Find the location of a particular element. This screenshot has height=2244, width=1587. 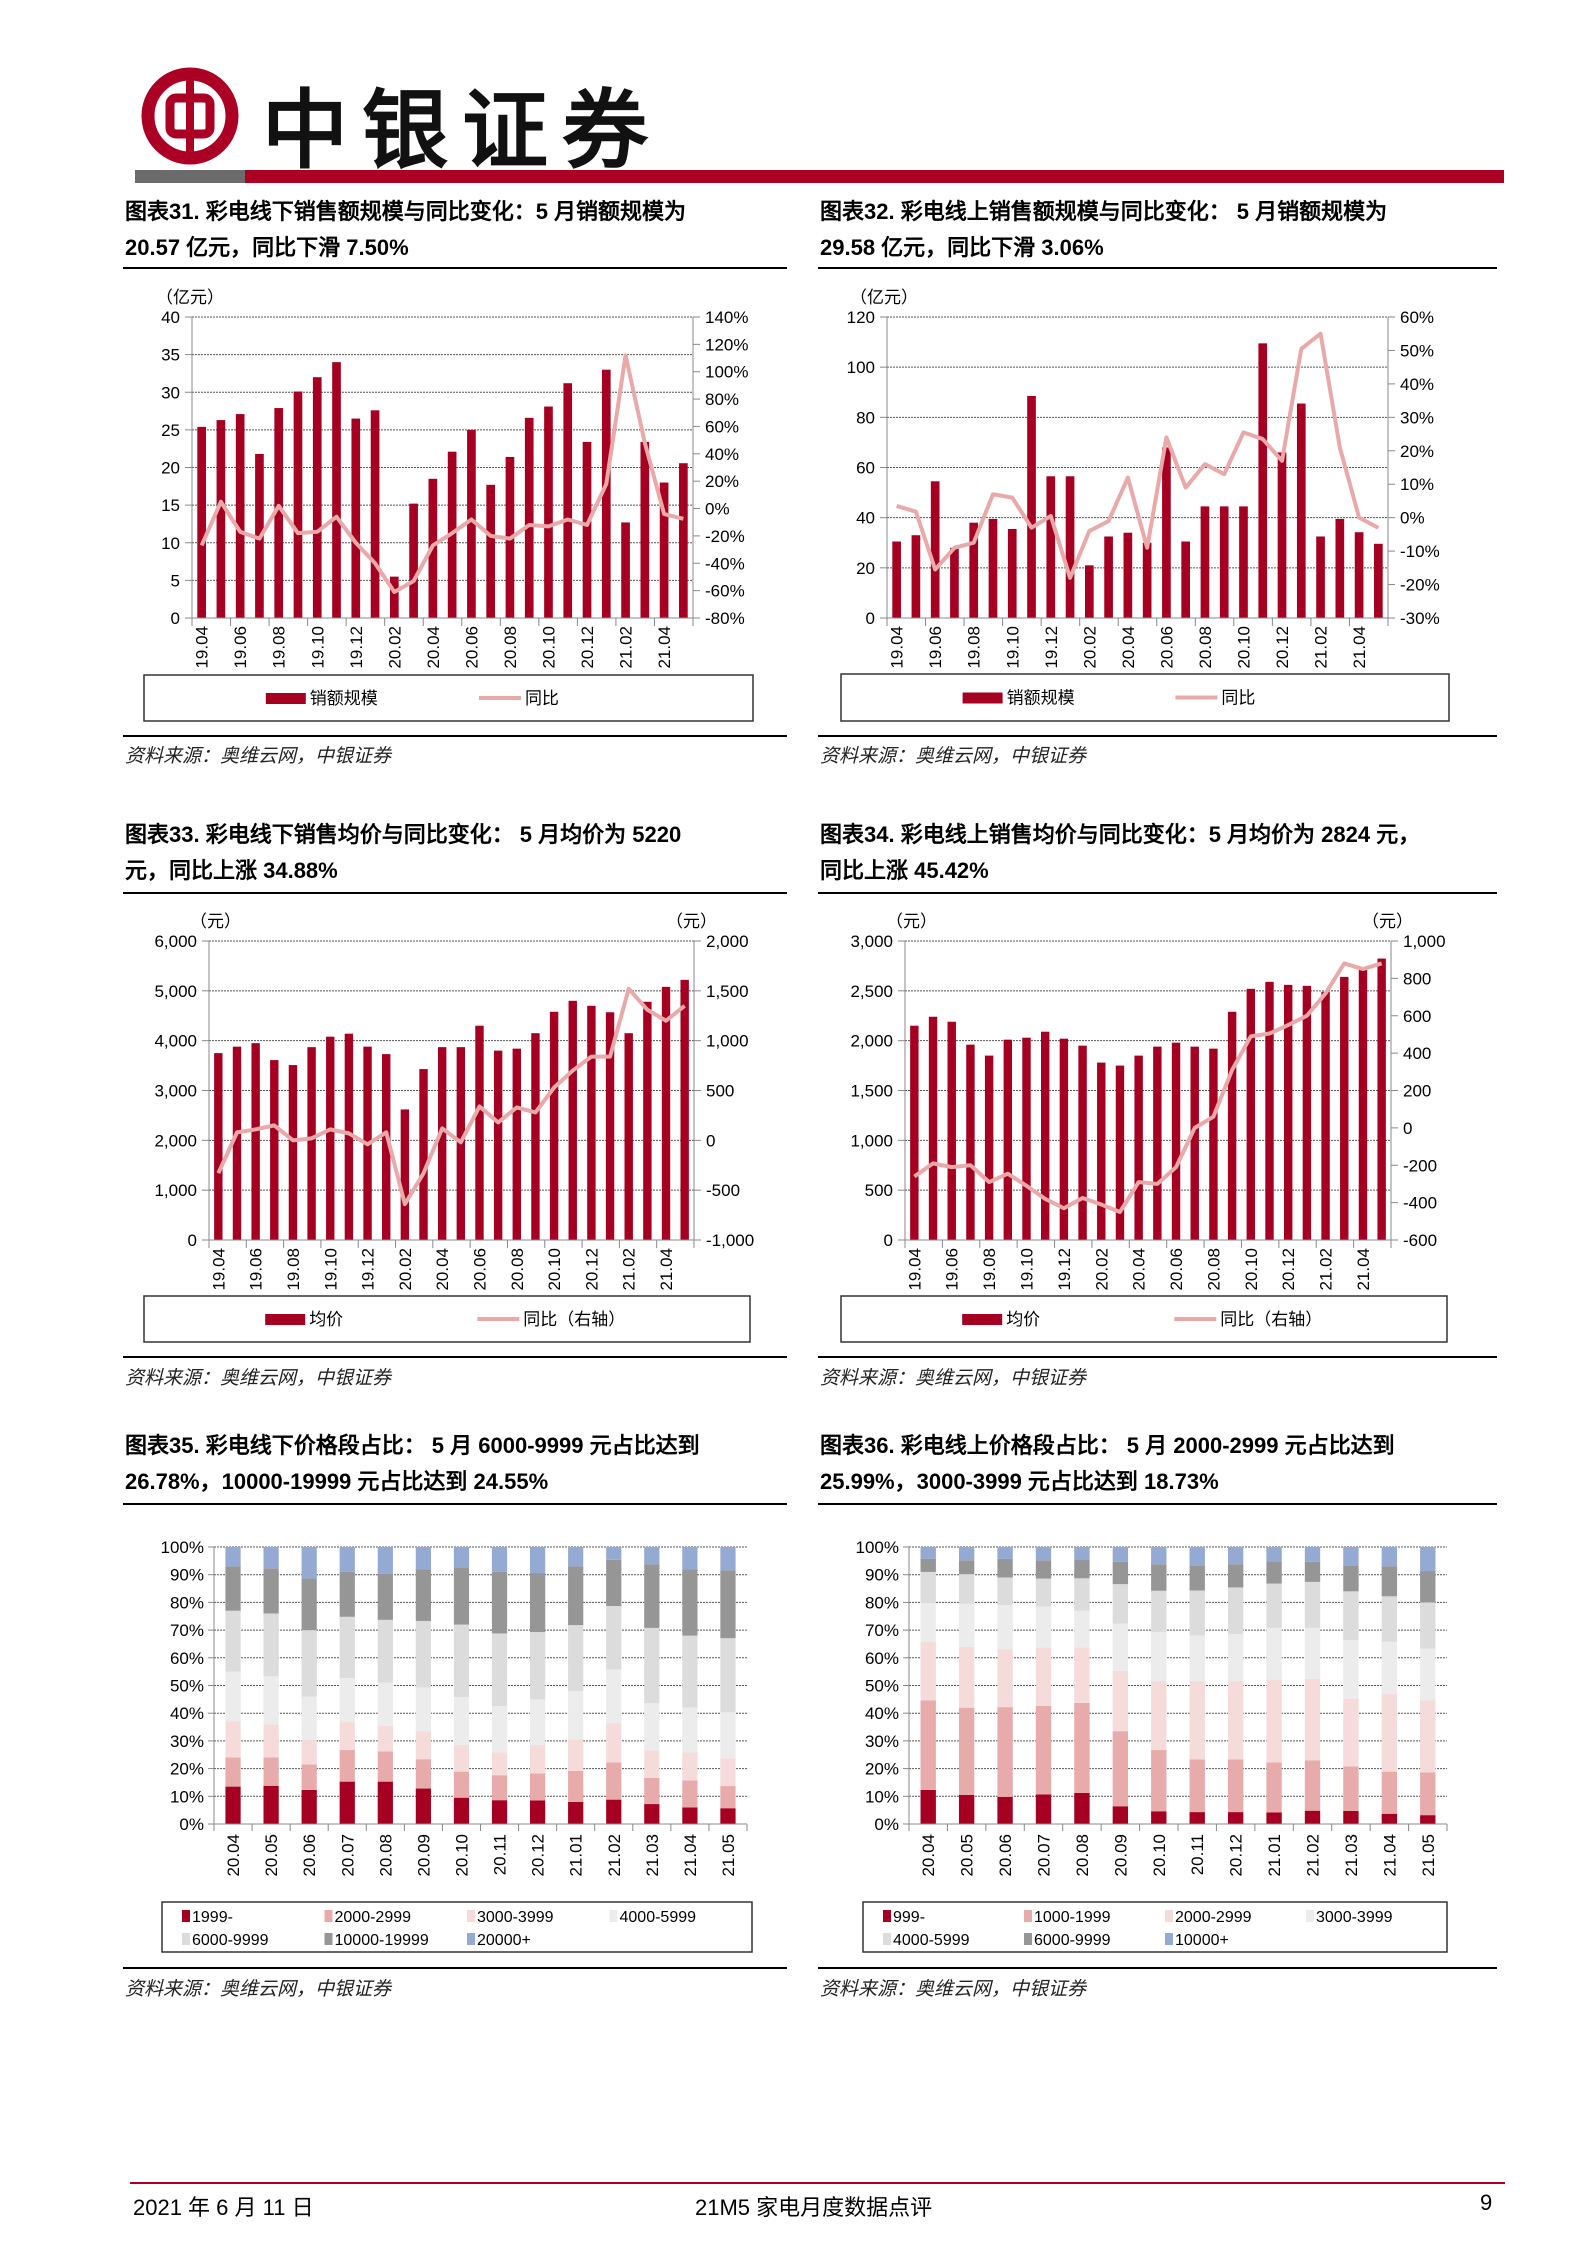

y-tick-label: 60% is located at coordinates (187, 1658).